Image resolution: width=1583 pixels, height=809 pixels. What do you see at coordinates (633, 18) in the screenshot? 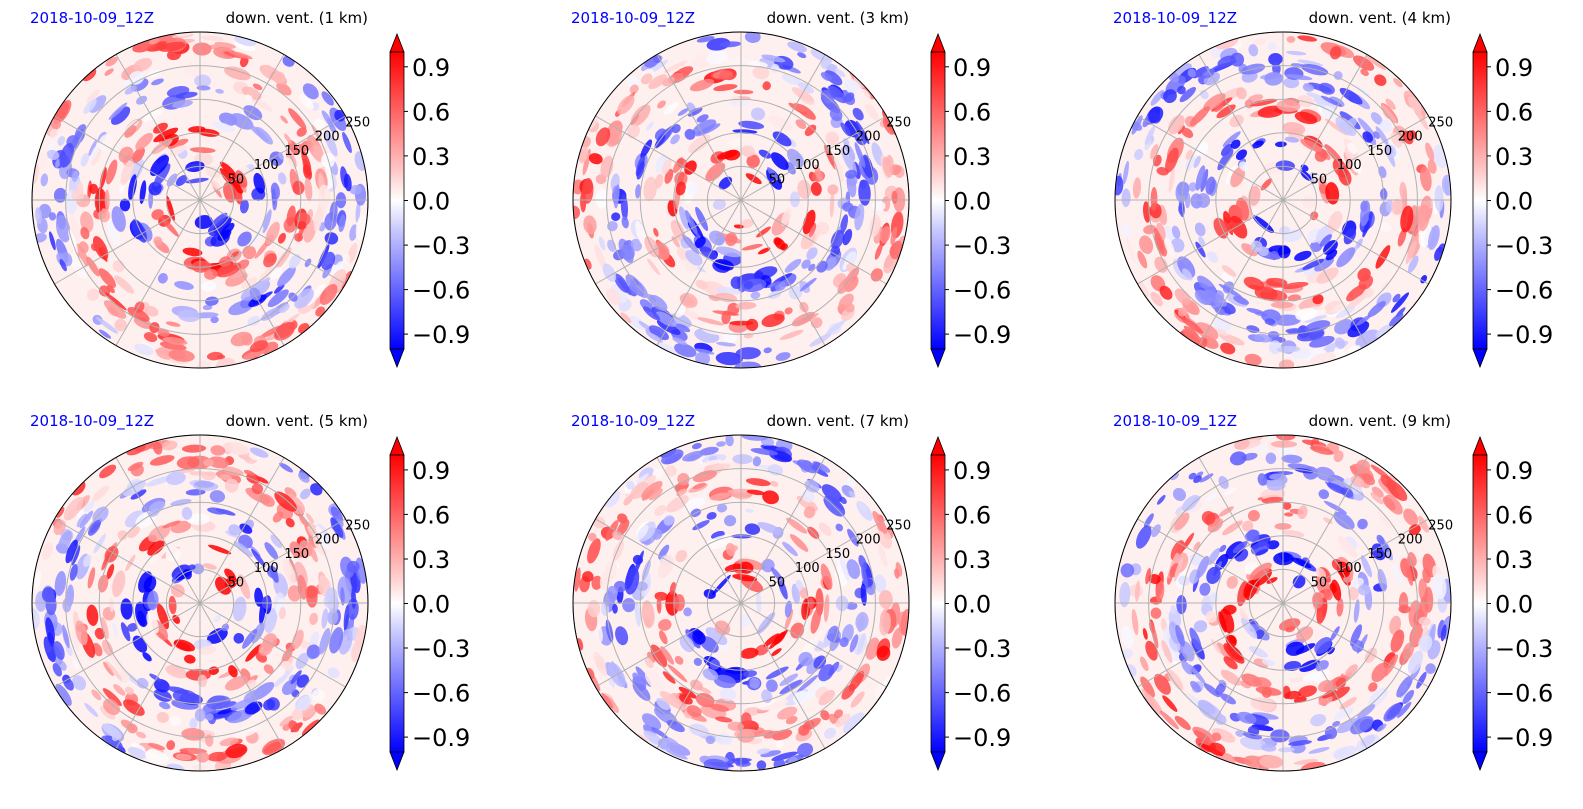
I see `panel-date: 2018-10-09_12Z` at bounding box center [633, 18].